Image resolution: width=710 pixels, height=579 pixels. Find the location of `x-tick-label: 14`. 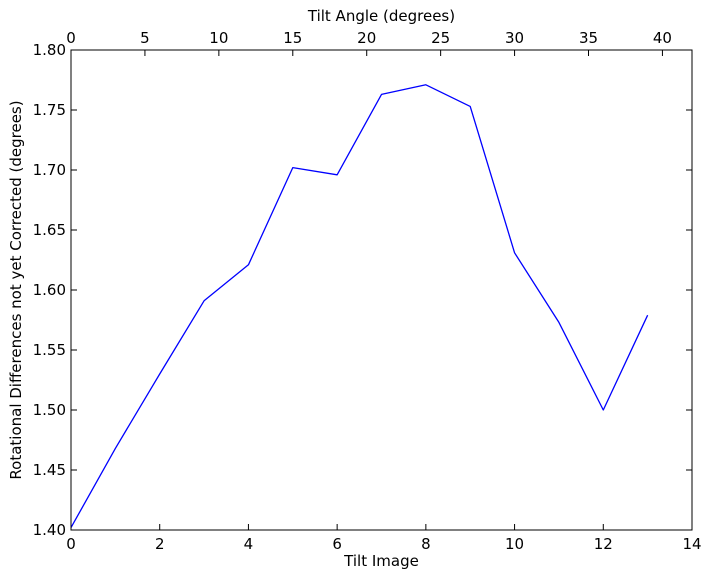

x-tick-label: 14 is located at coordinates (691, 544).